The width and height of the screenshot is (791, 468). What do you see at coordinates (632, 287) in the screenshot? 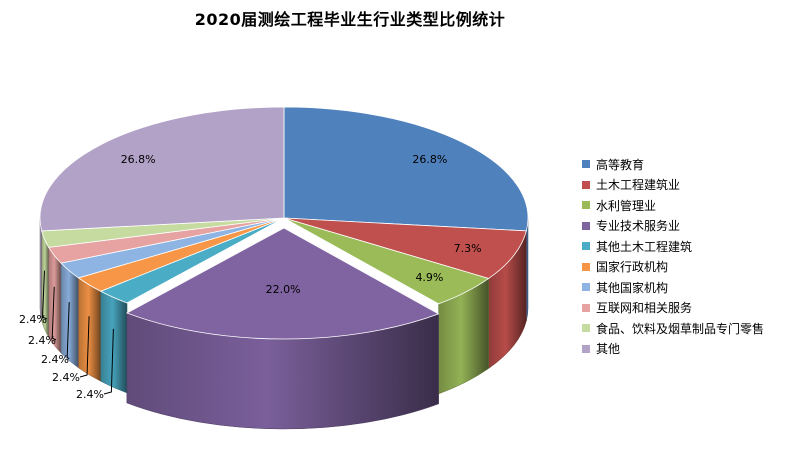
I see `legend-label: 其他国家机构` at bounding box center [632, 287].